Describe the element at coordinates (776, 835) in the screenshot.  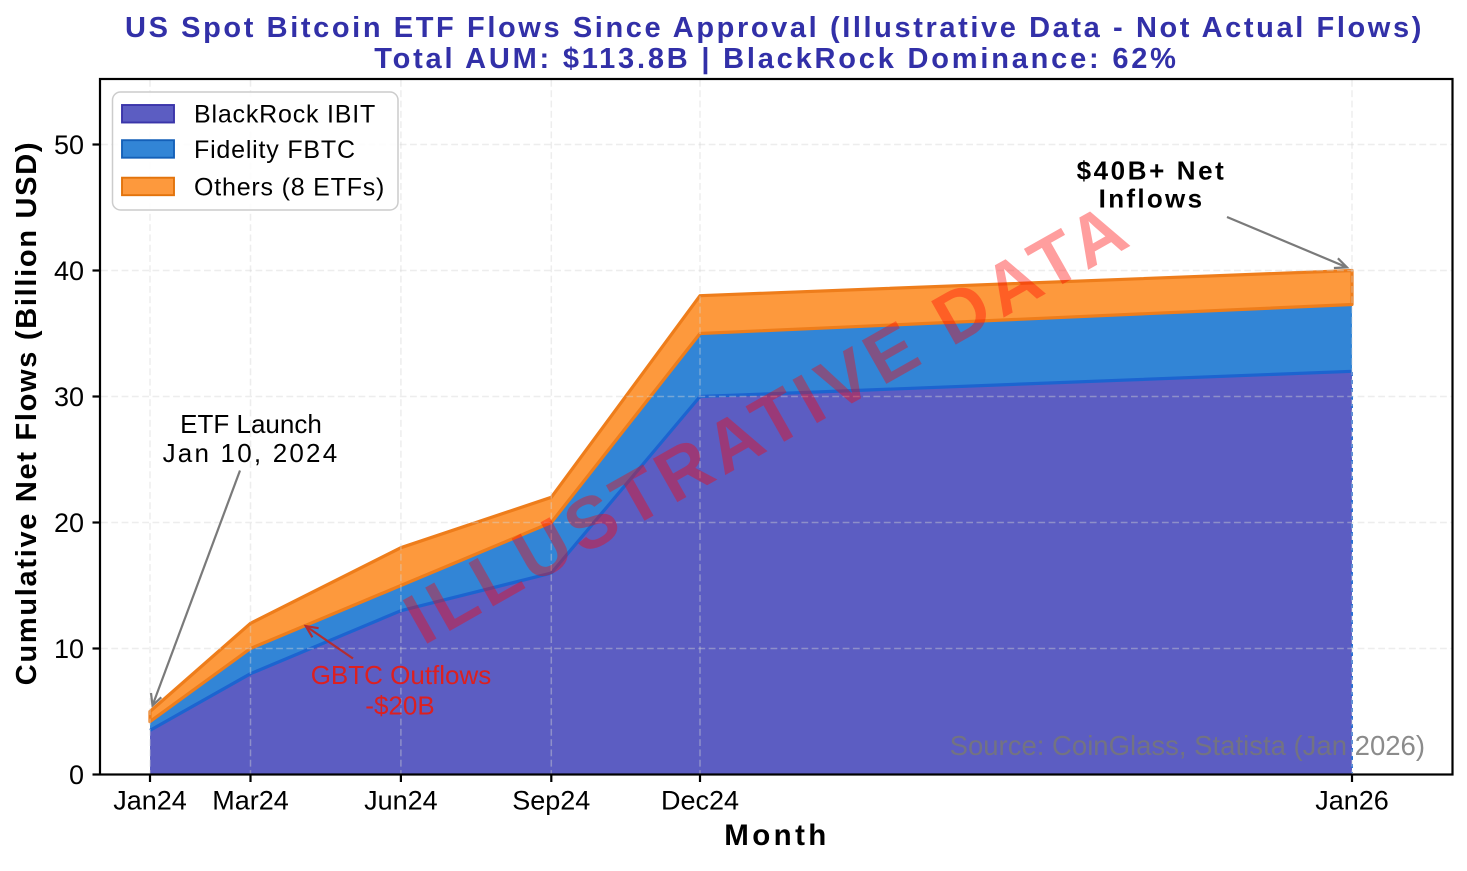
I see `svg-text: Month` at that location.